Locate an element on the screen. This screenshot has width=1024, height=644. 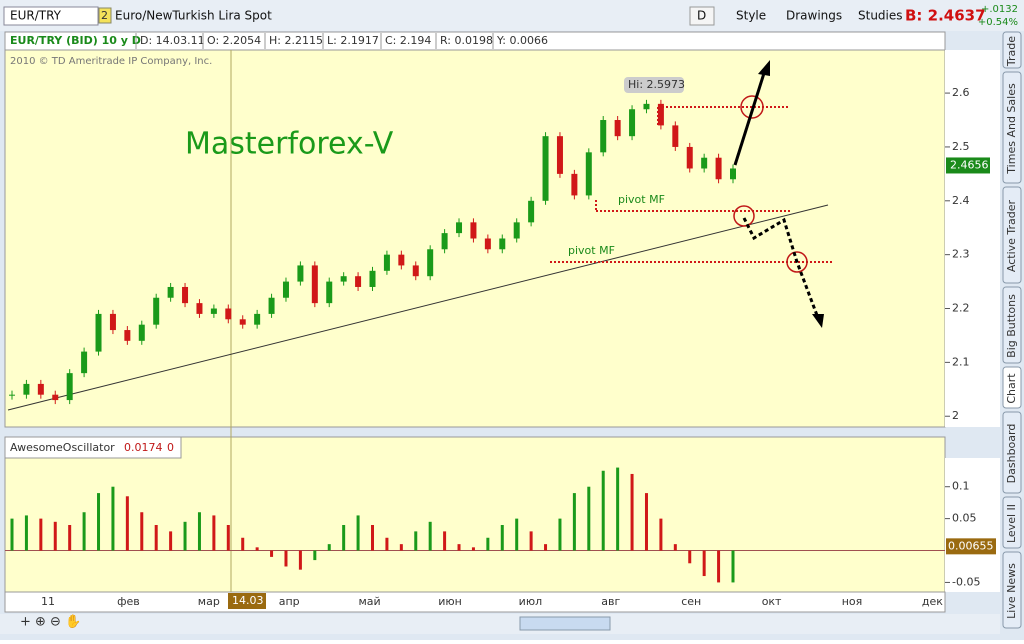
oscillator-header is located at coordinates (93, 447).